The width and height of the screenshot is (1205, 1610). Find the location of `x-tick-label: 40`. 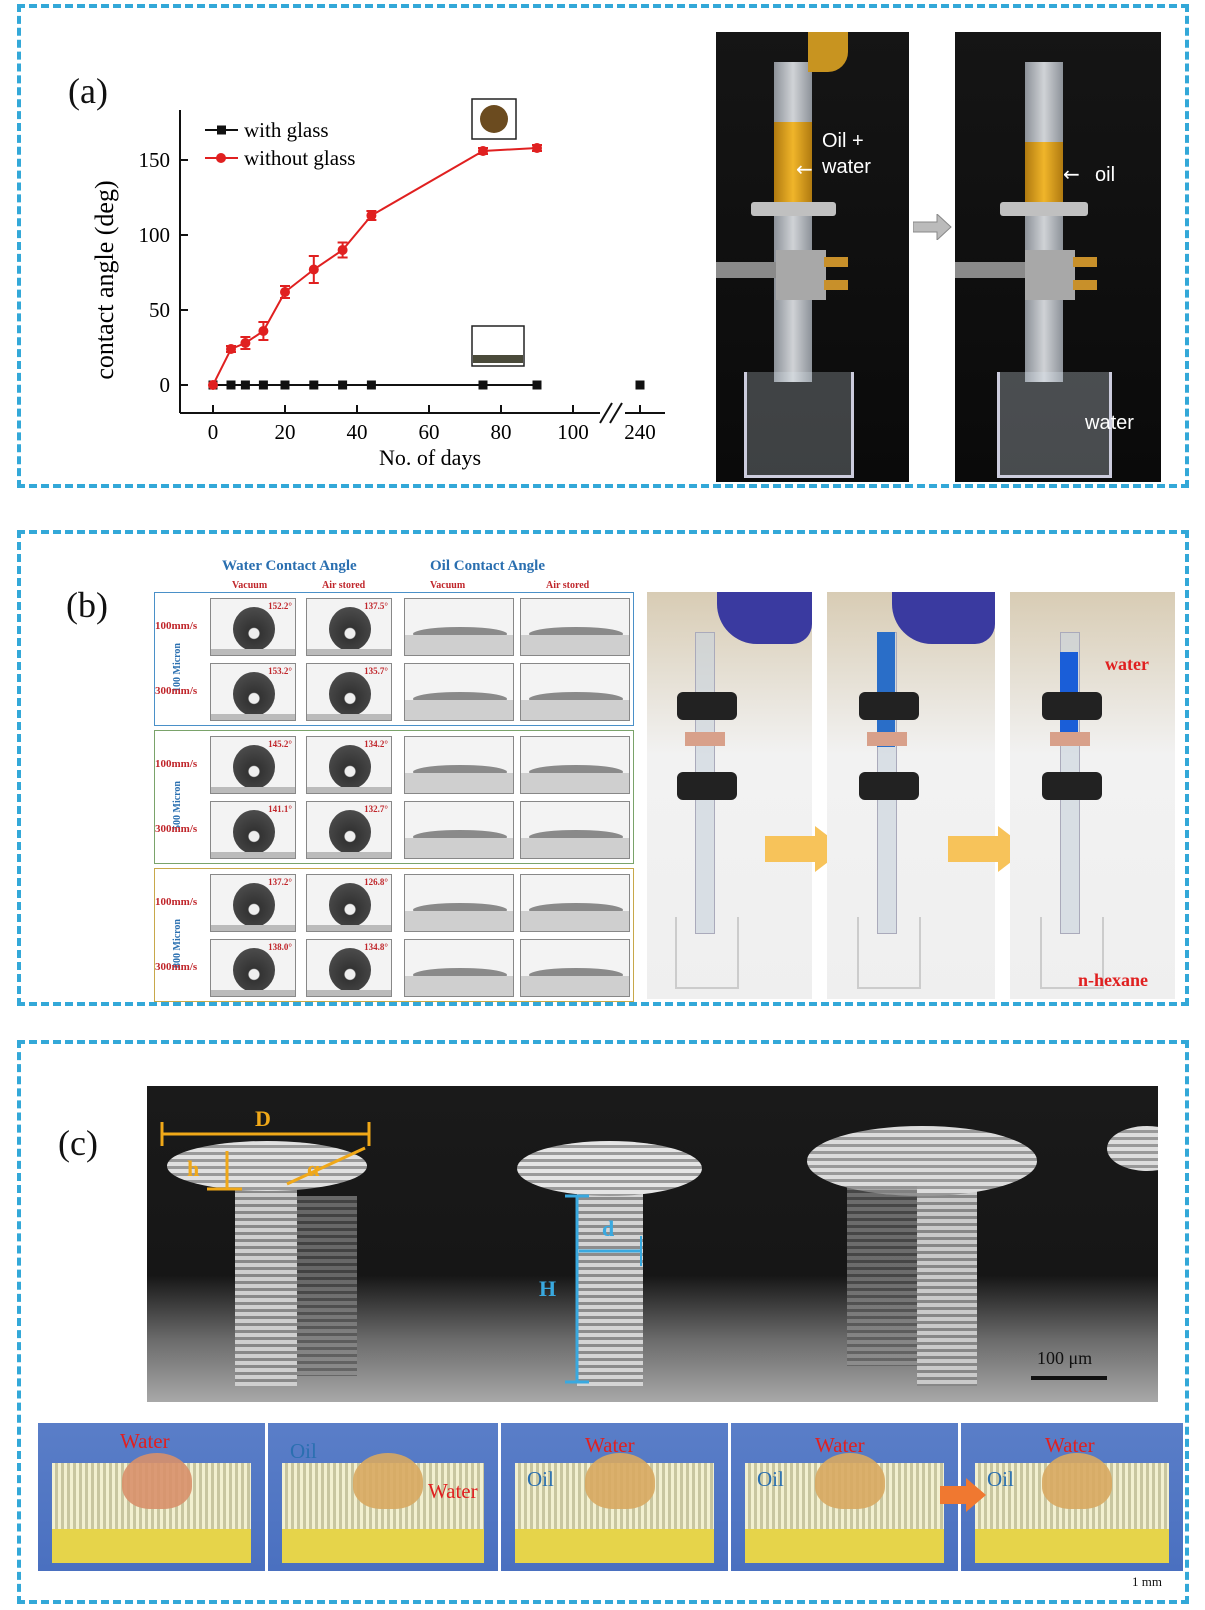

x-tick-label: 40 is located at coordinates (357, 432).